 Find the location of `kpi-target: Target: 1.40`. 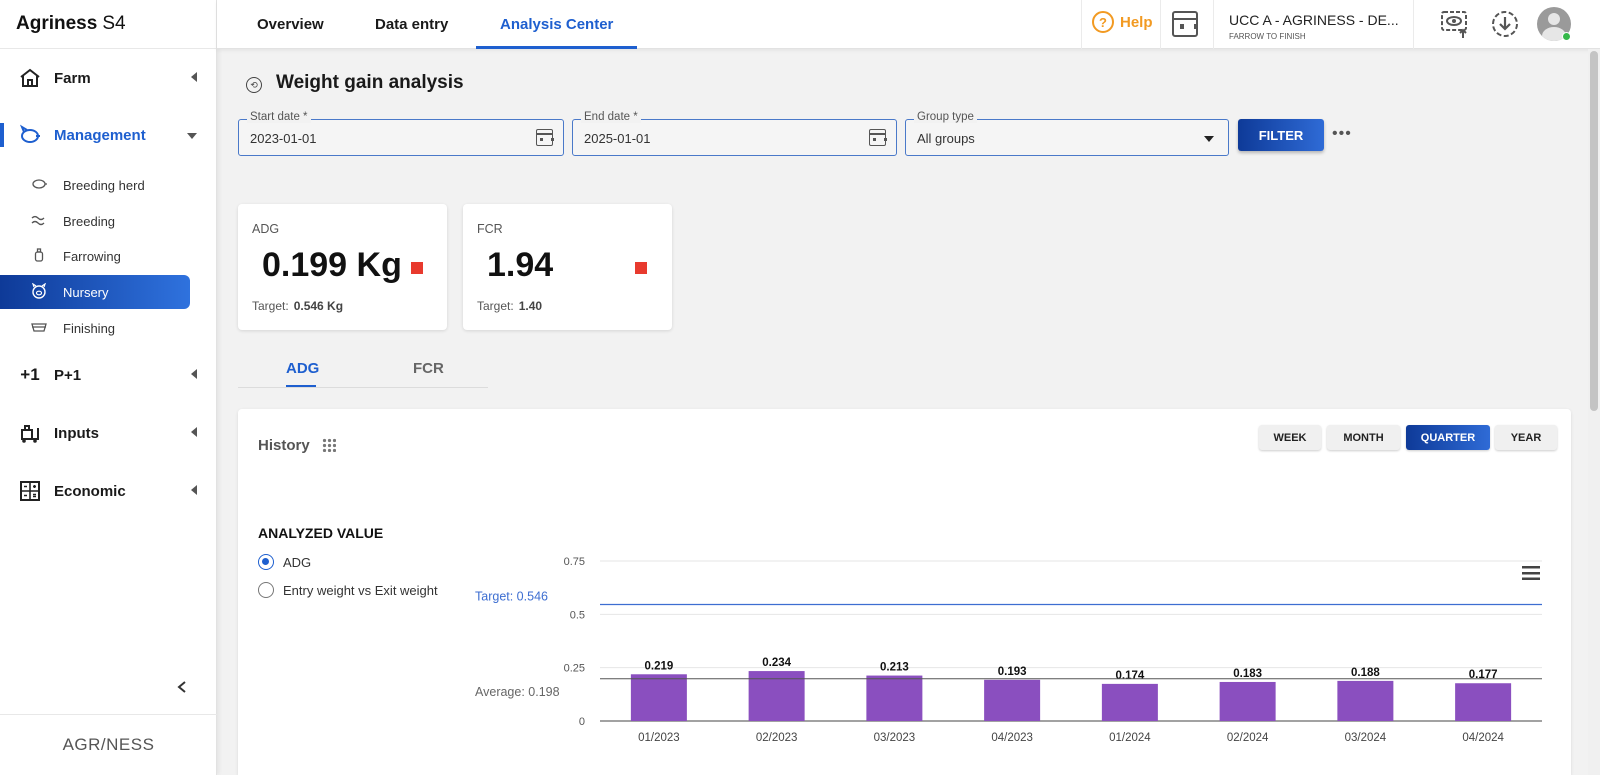

kpi-target: Target: 1.40 is located at coordinates (509, 306).